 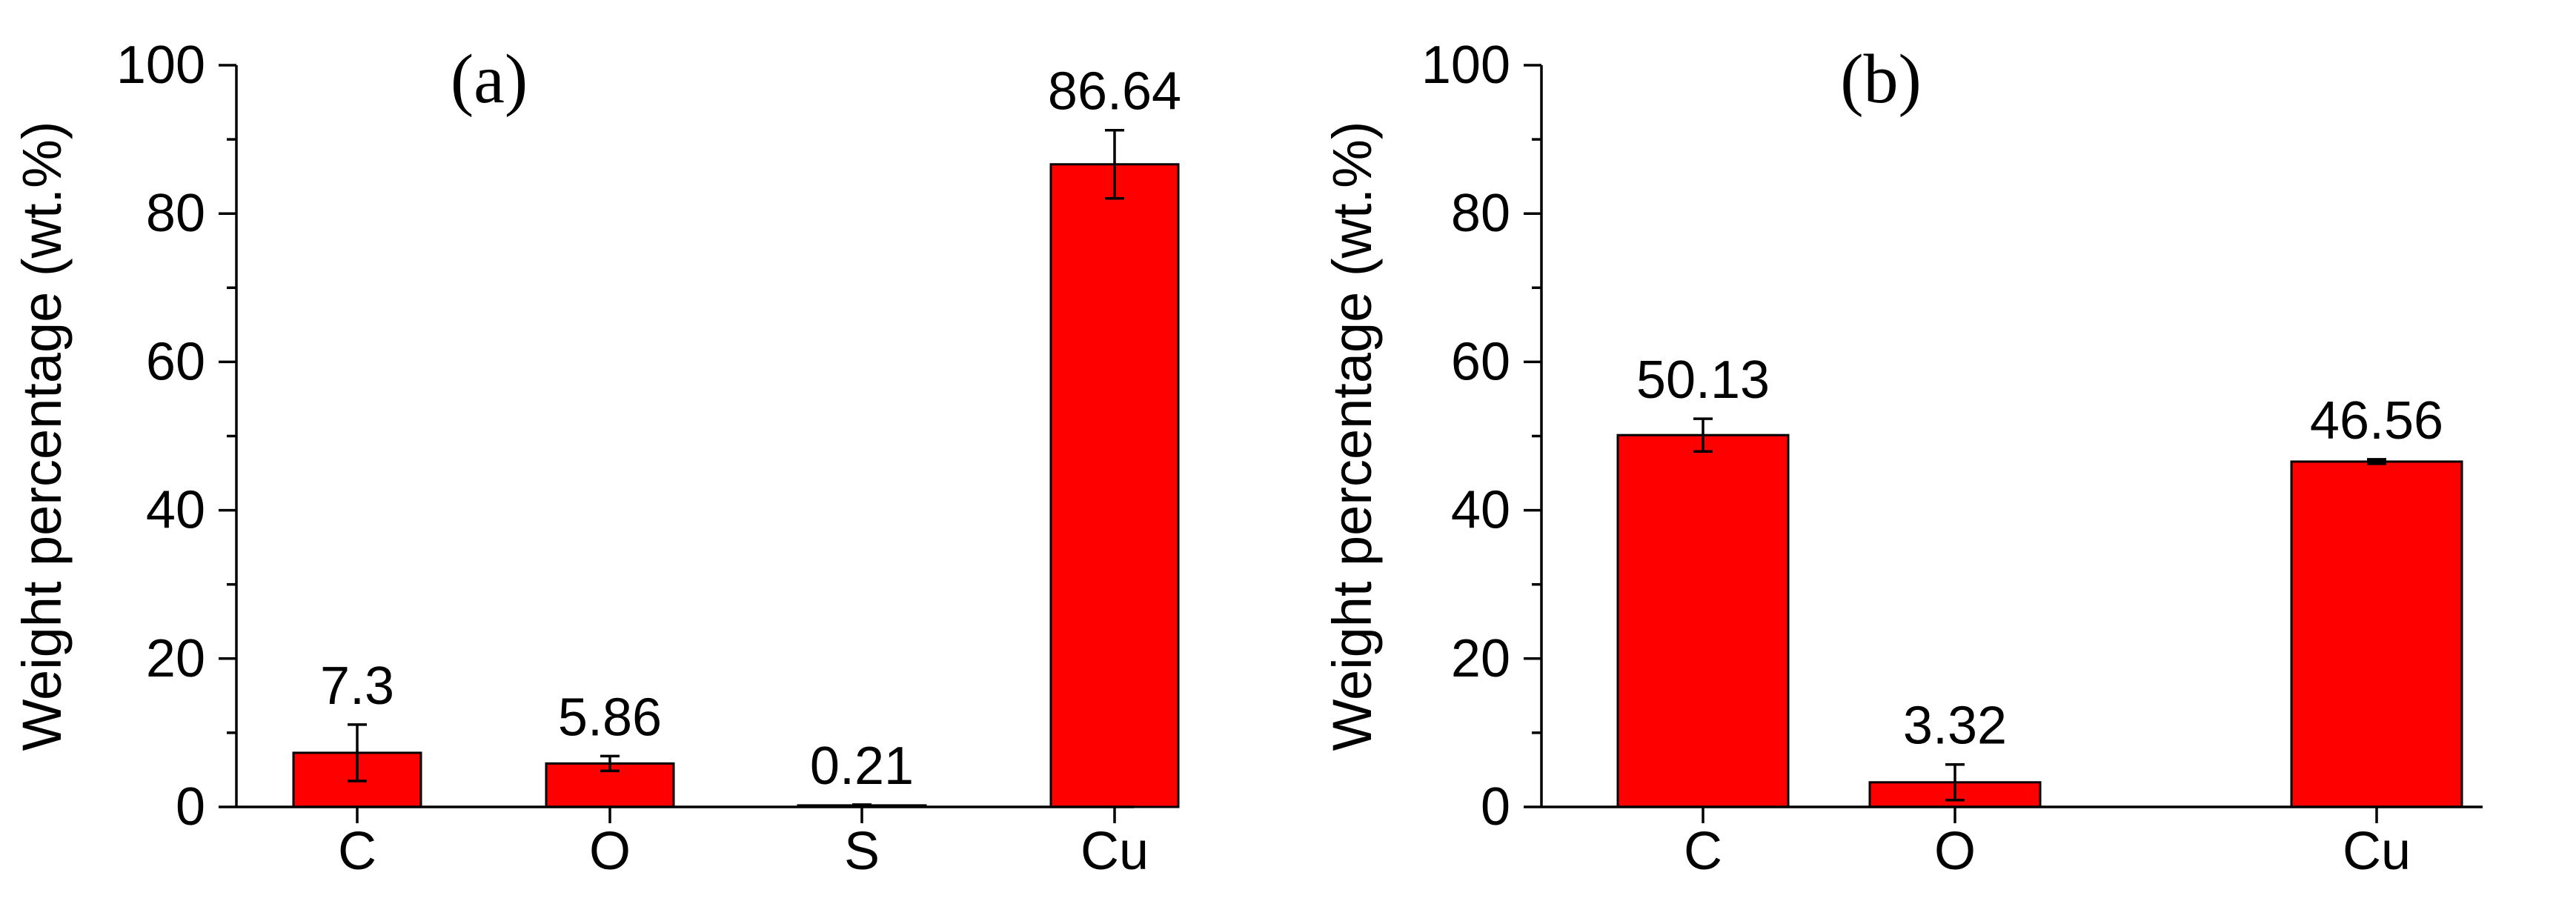 What do you see at coordinates (357, 686) in the screenshot?
I see `bar-value-label: 7.3` at bounding box center [357, 686].